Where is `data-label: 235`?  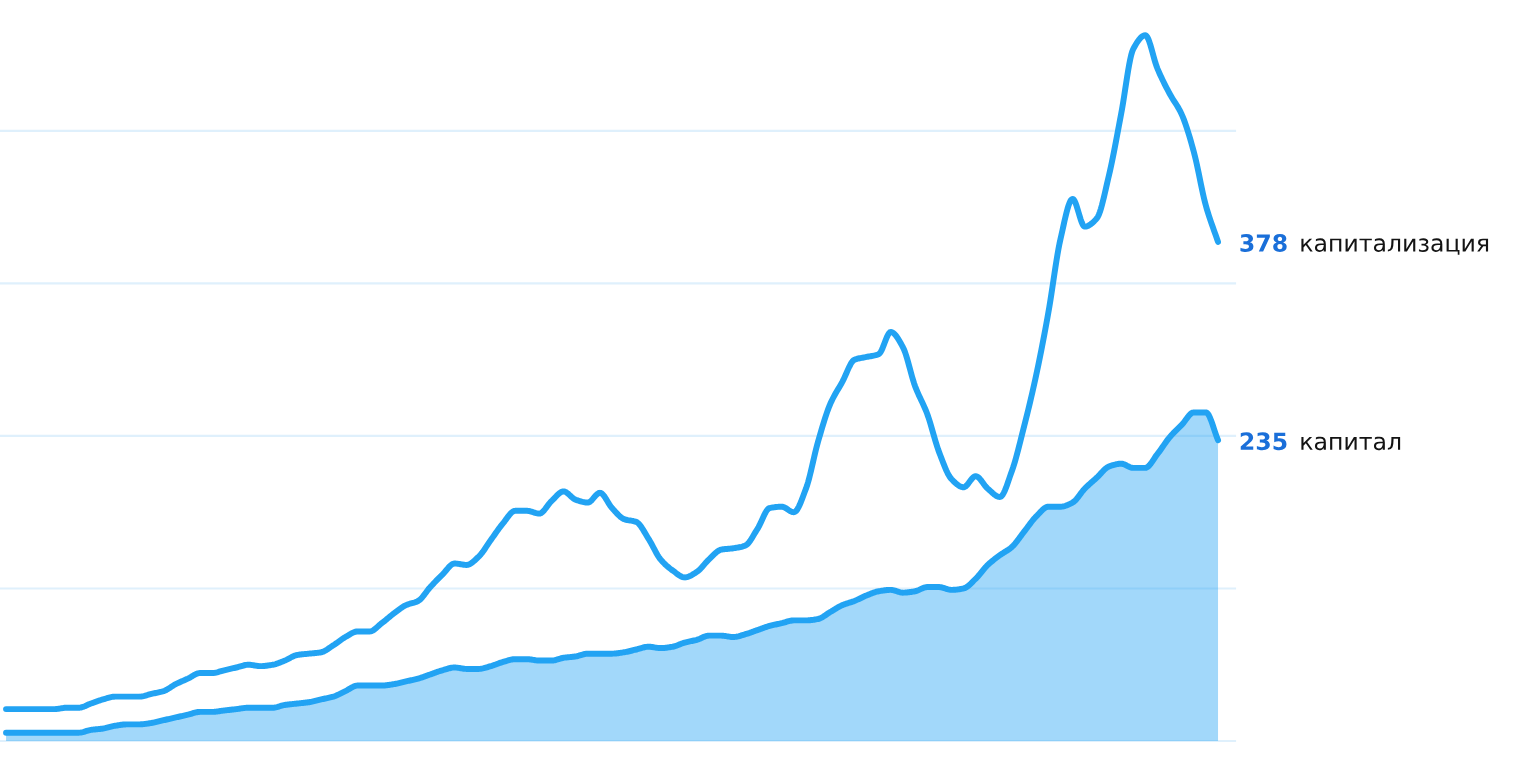
data-label: 235 is located at coordinates (1263, 441).